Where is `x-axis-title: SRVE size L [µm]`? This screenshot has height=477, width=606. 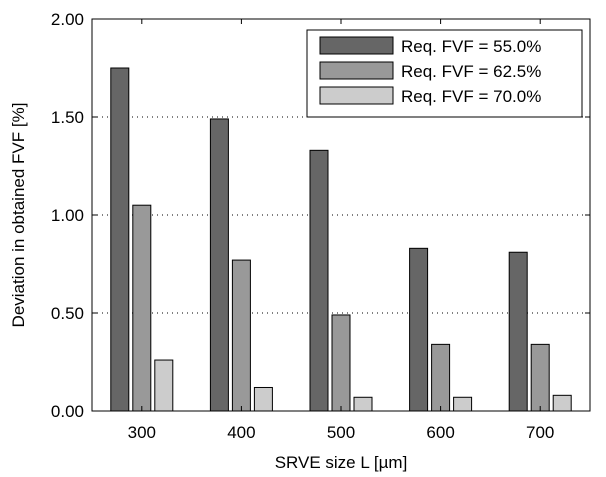
x-axis-title: SRVE size L [µm] is located at coordinates (341, 462).